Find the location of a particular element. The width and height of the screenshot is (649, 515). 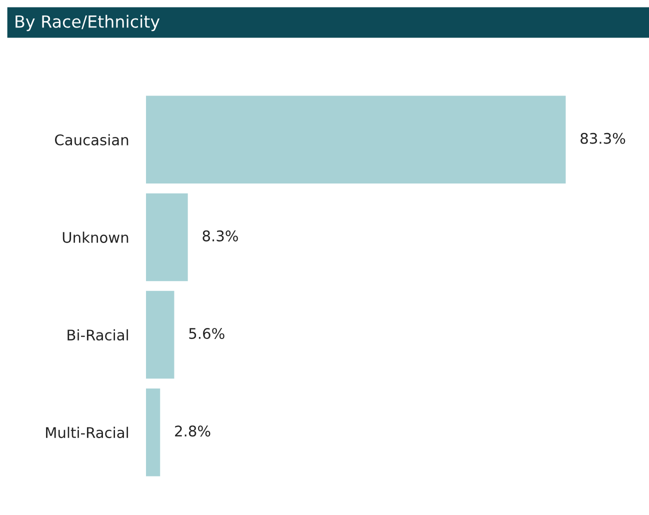

y-tick-label: Unknown is located at coordinates (95, 237).